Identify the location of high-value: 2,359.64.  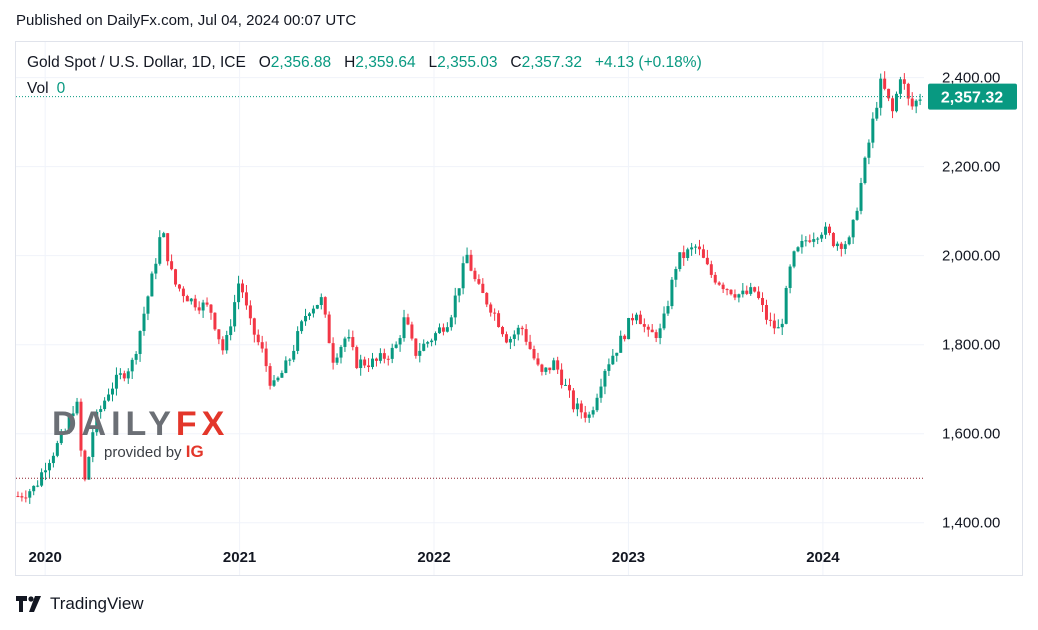
(385, 62).